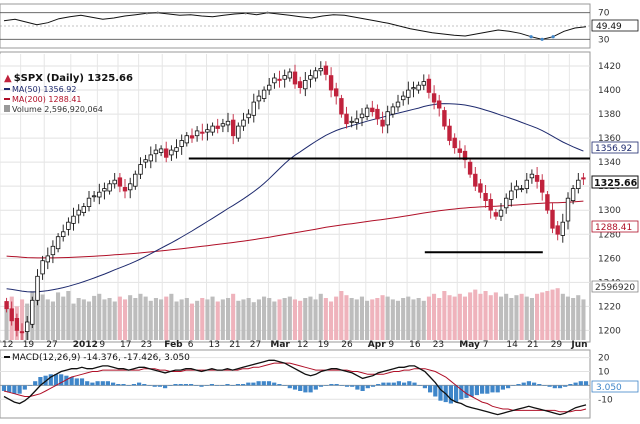  Describe the element at coordinates (609, 259) in the screenshot. I see `price-tick-label: 1260` at that location.